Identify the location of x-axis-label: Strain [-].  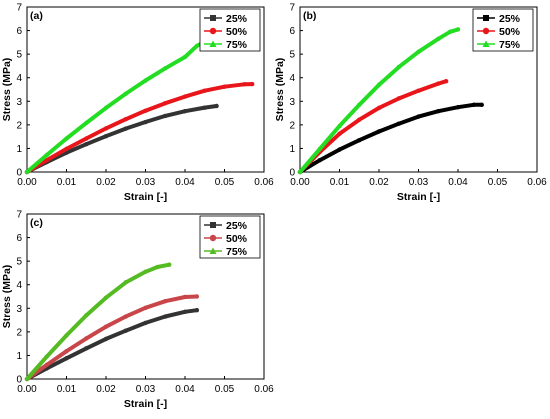
(145, 404).